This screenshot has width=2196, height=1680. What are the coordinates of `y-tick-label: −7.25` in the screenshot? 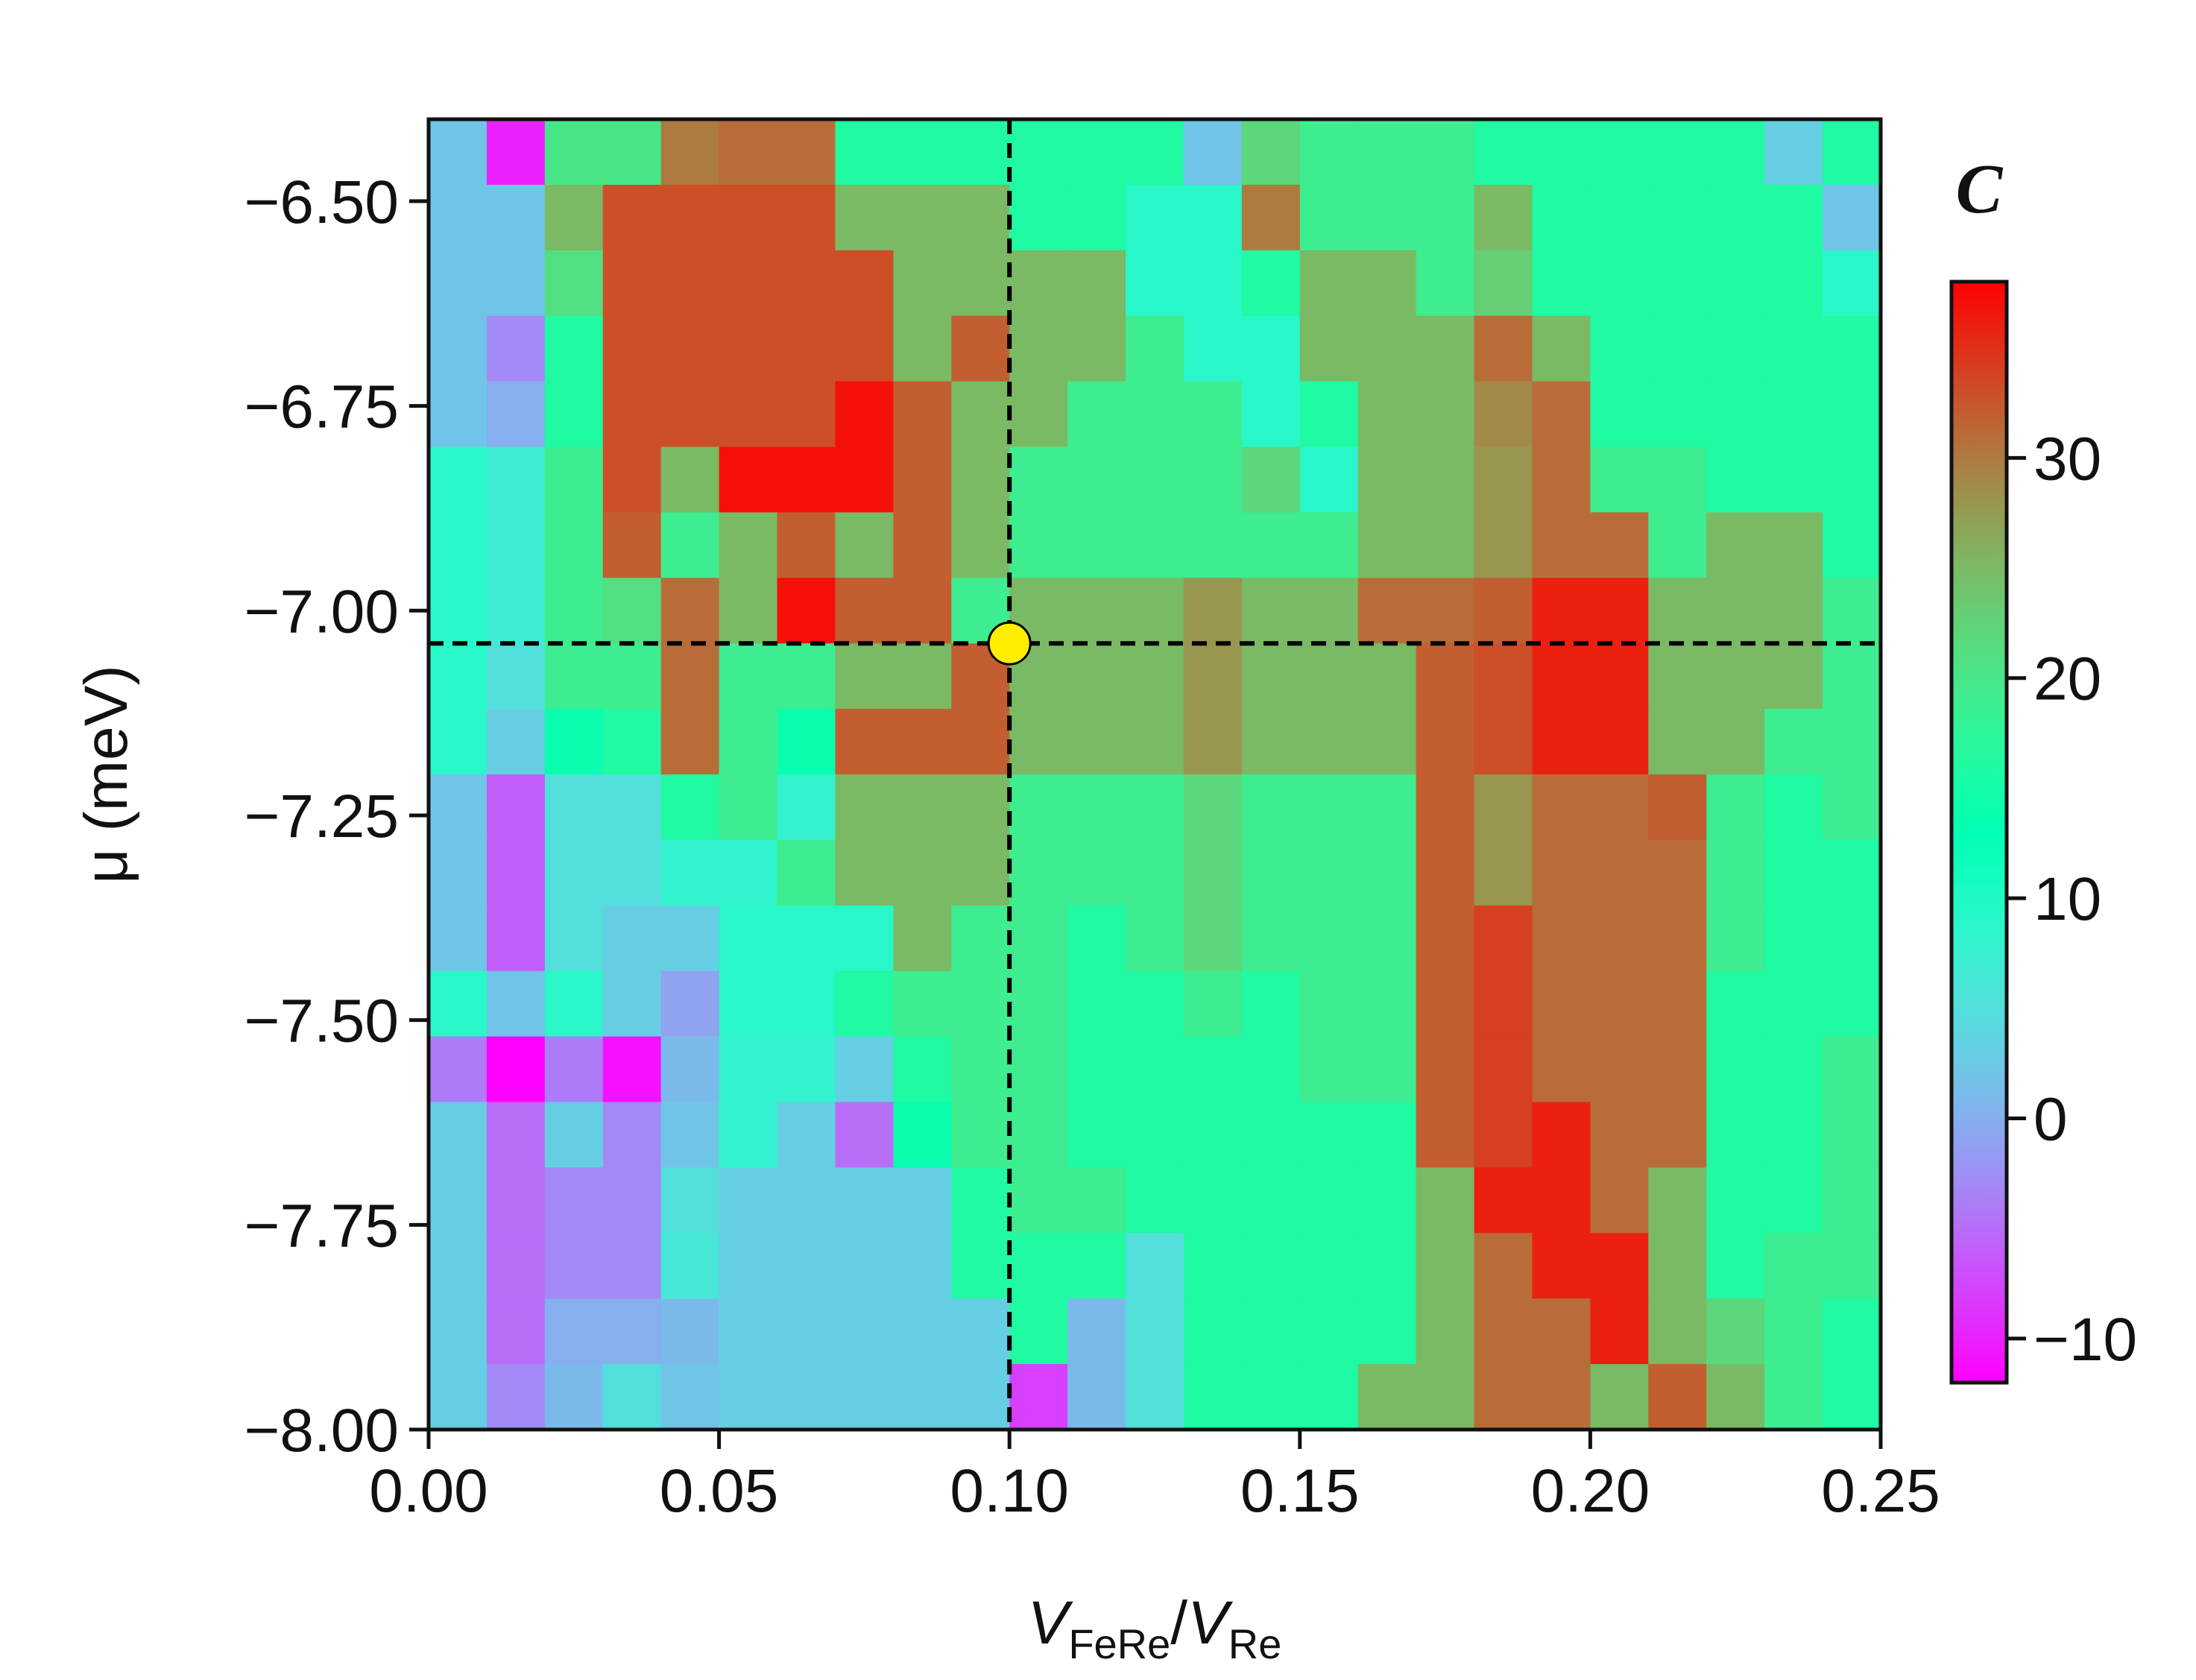 It's located at (321, 816).